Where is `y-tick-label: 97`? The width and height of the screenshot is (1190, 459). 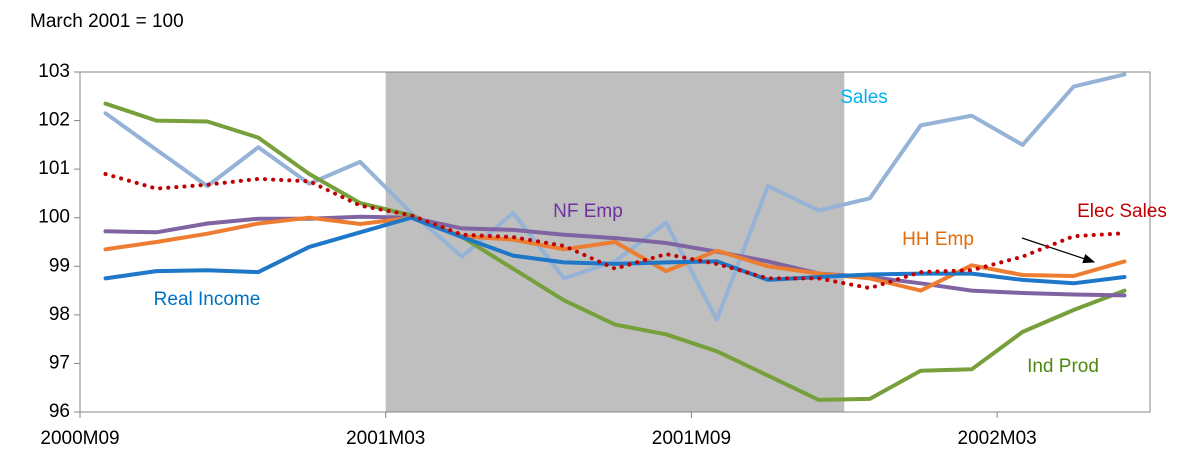 y-tick-label: 97 is located at coordinates (59, 362).